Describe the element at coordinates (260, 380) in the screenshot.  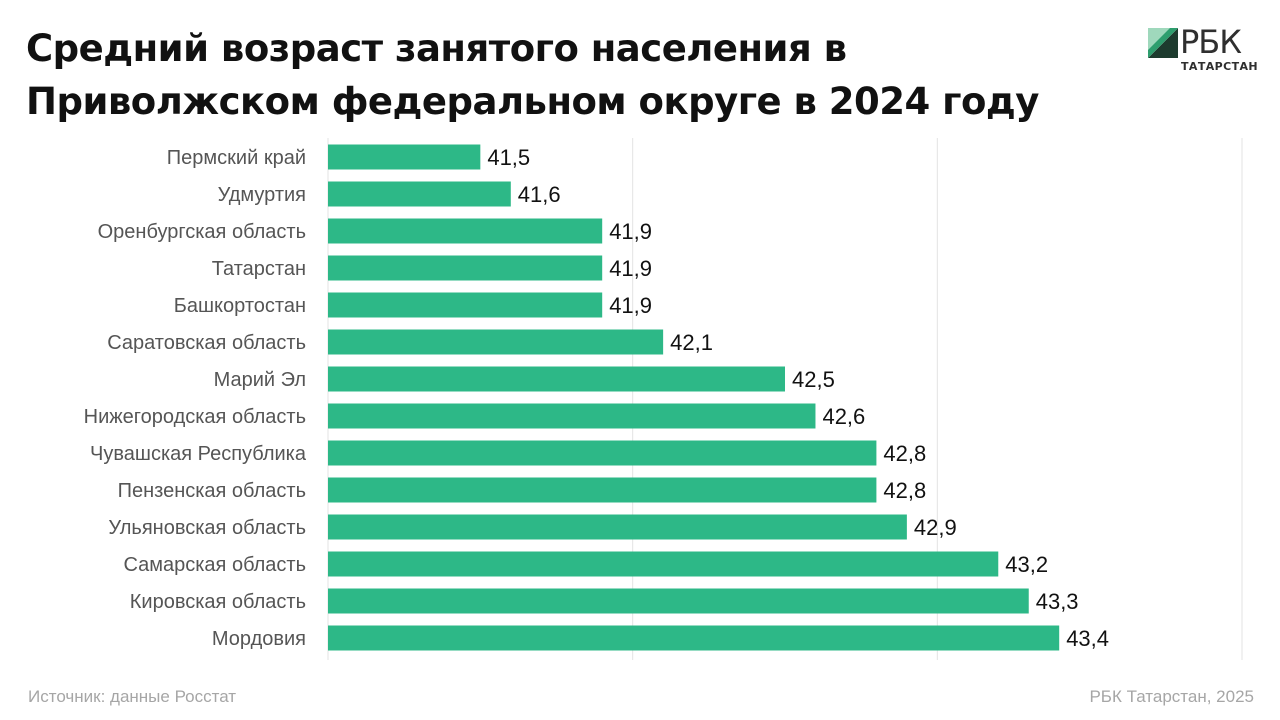
I see `category-label: Марий Эл` at that location.